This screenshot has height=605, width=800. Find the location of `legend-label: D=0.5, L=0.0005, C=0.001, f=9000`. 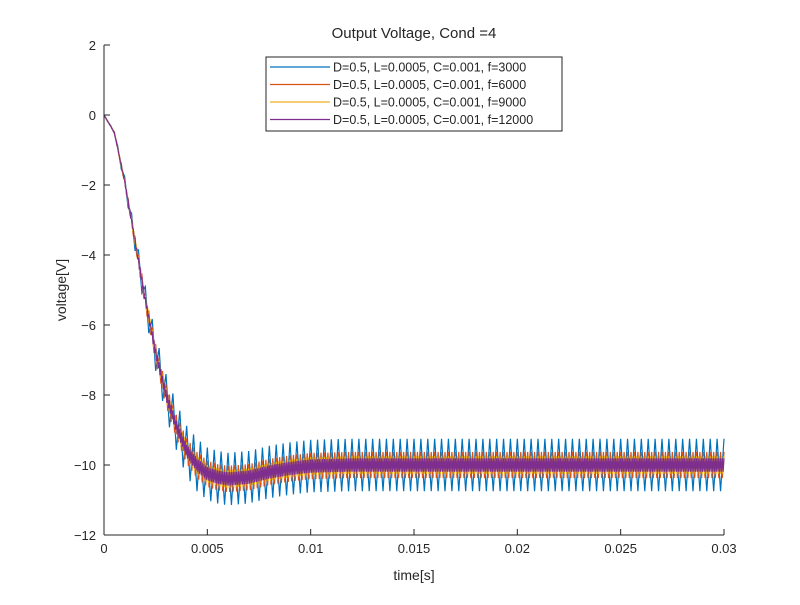

legend-label: D=0.5, L=0.0005, C=0.001, f=9000 is located at coordinates (429, 103).